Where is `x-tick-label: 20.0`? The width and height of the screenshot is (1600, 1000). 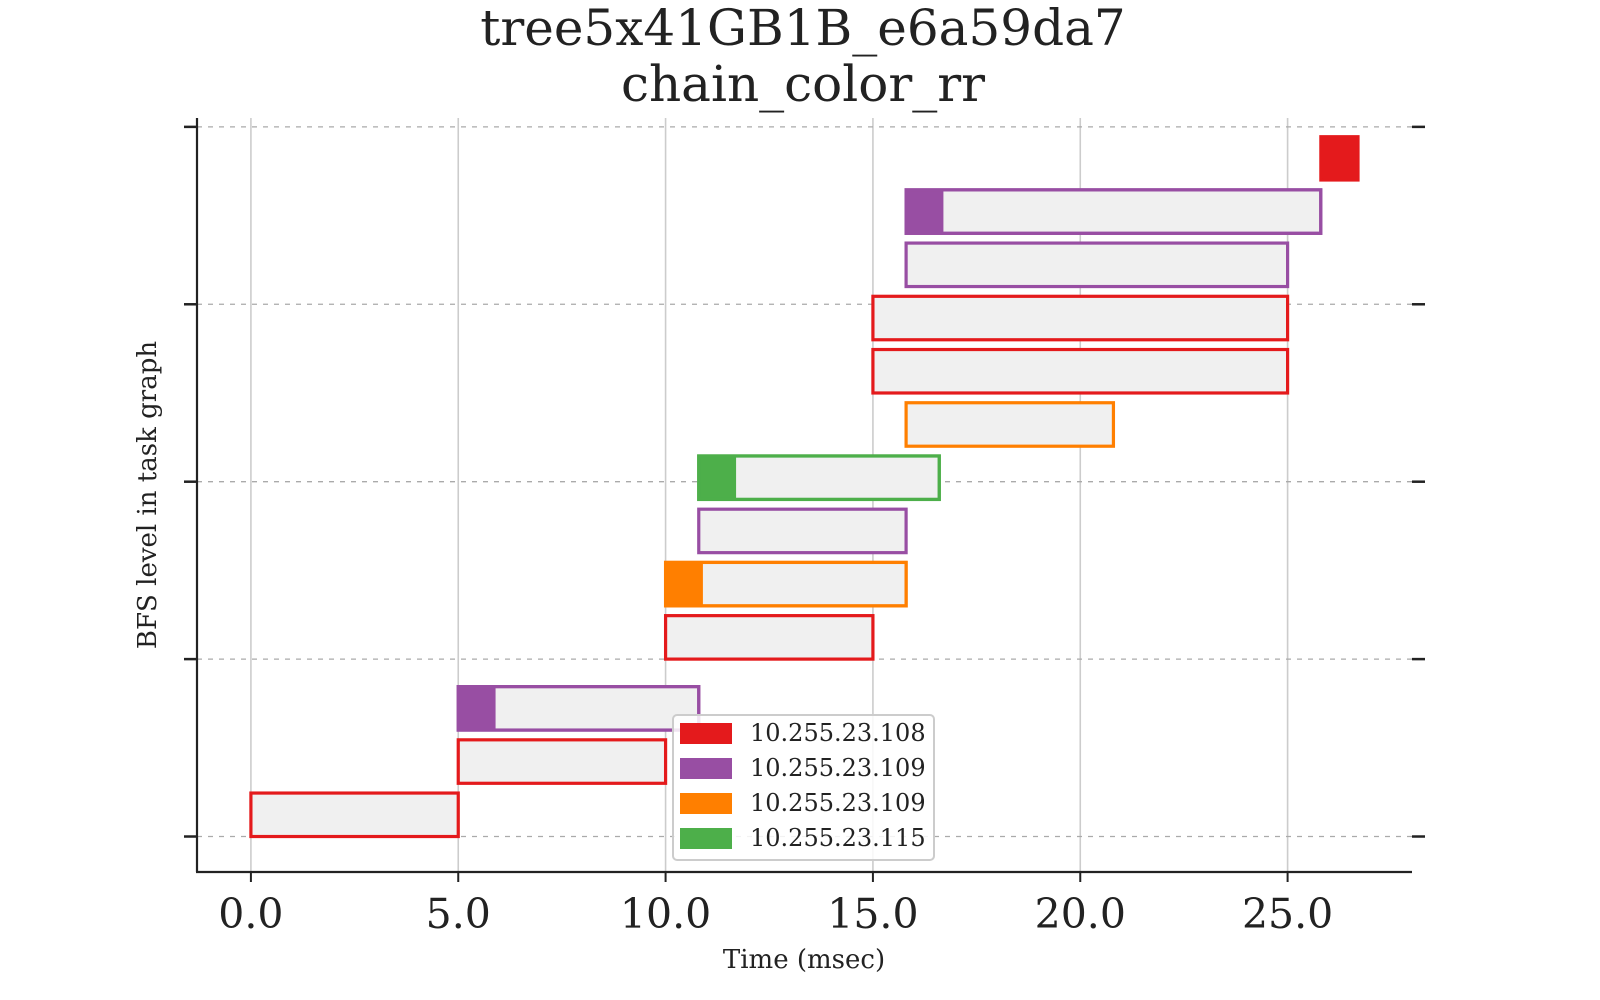 x-tick-label: 20.0 is located at coordinates (1080, 914).